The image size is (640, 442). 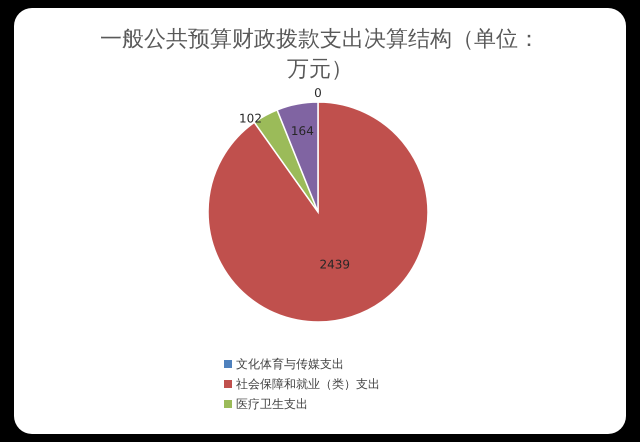 What do you see at coordinates (320, 54) in the screenshot?
I see `chart-title: 一般公共预算财政拨款支出决算结构（单位：万元）` at bounding box center [320, 54].